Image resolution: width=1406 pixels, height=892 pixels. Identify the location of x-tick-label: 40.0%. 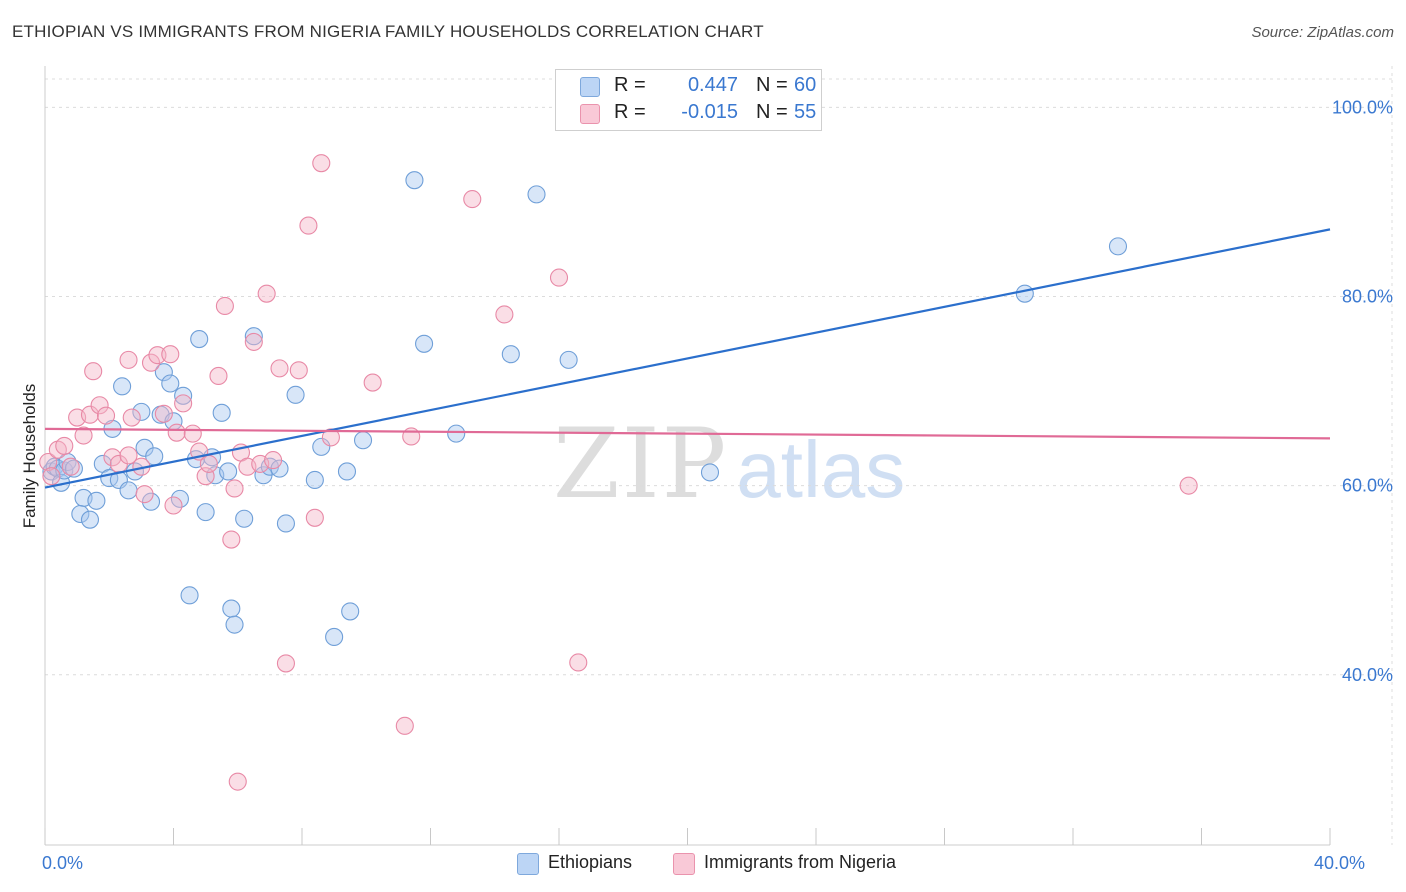
(1339, 863).